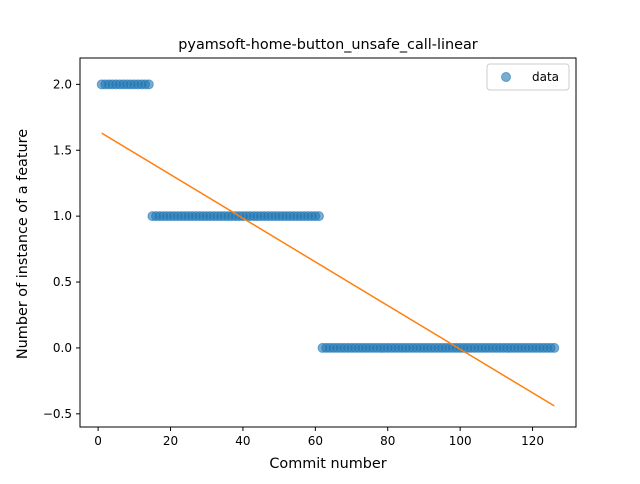 This screenshot has width=640, height=484. I want to click on x-tick-label: 20, so click(170, 441).